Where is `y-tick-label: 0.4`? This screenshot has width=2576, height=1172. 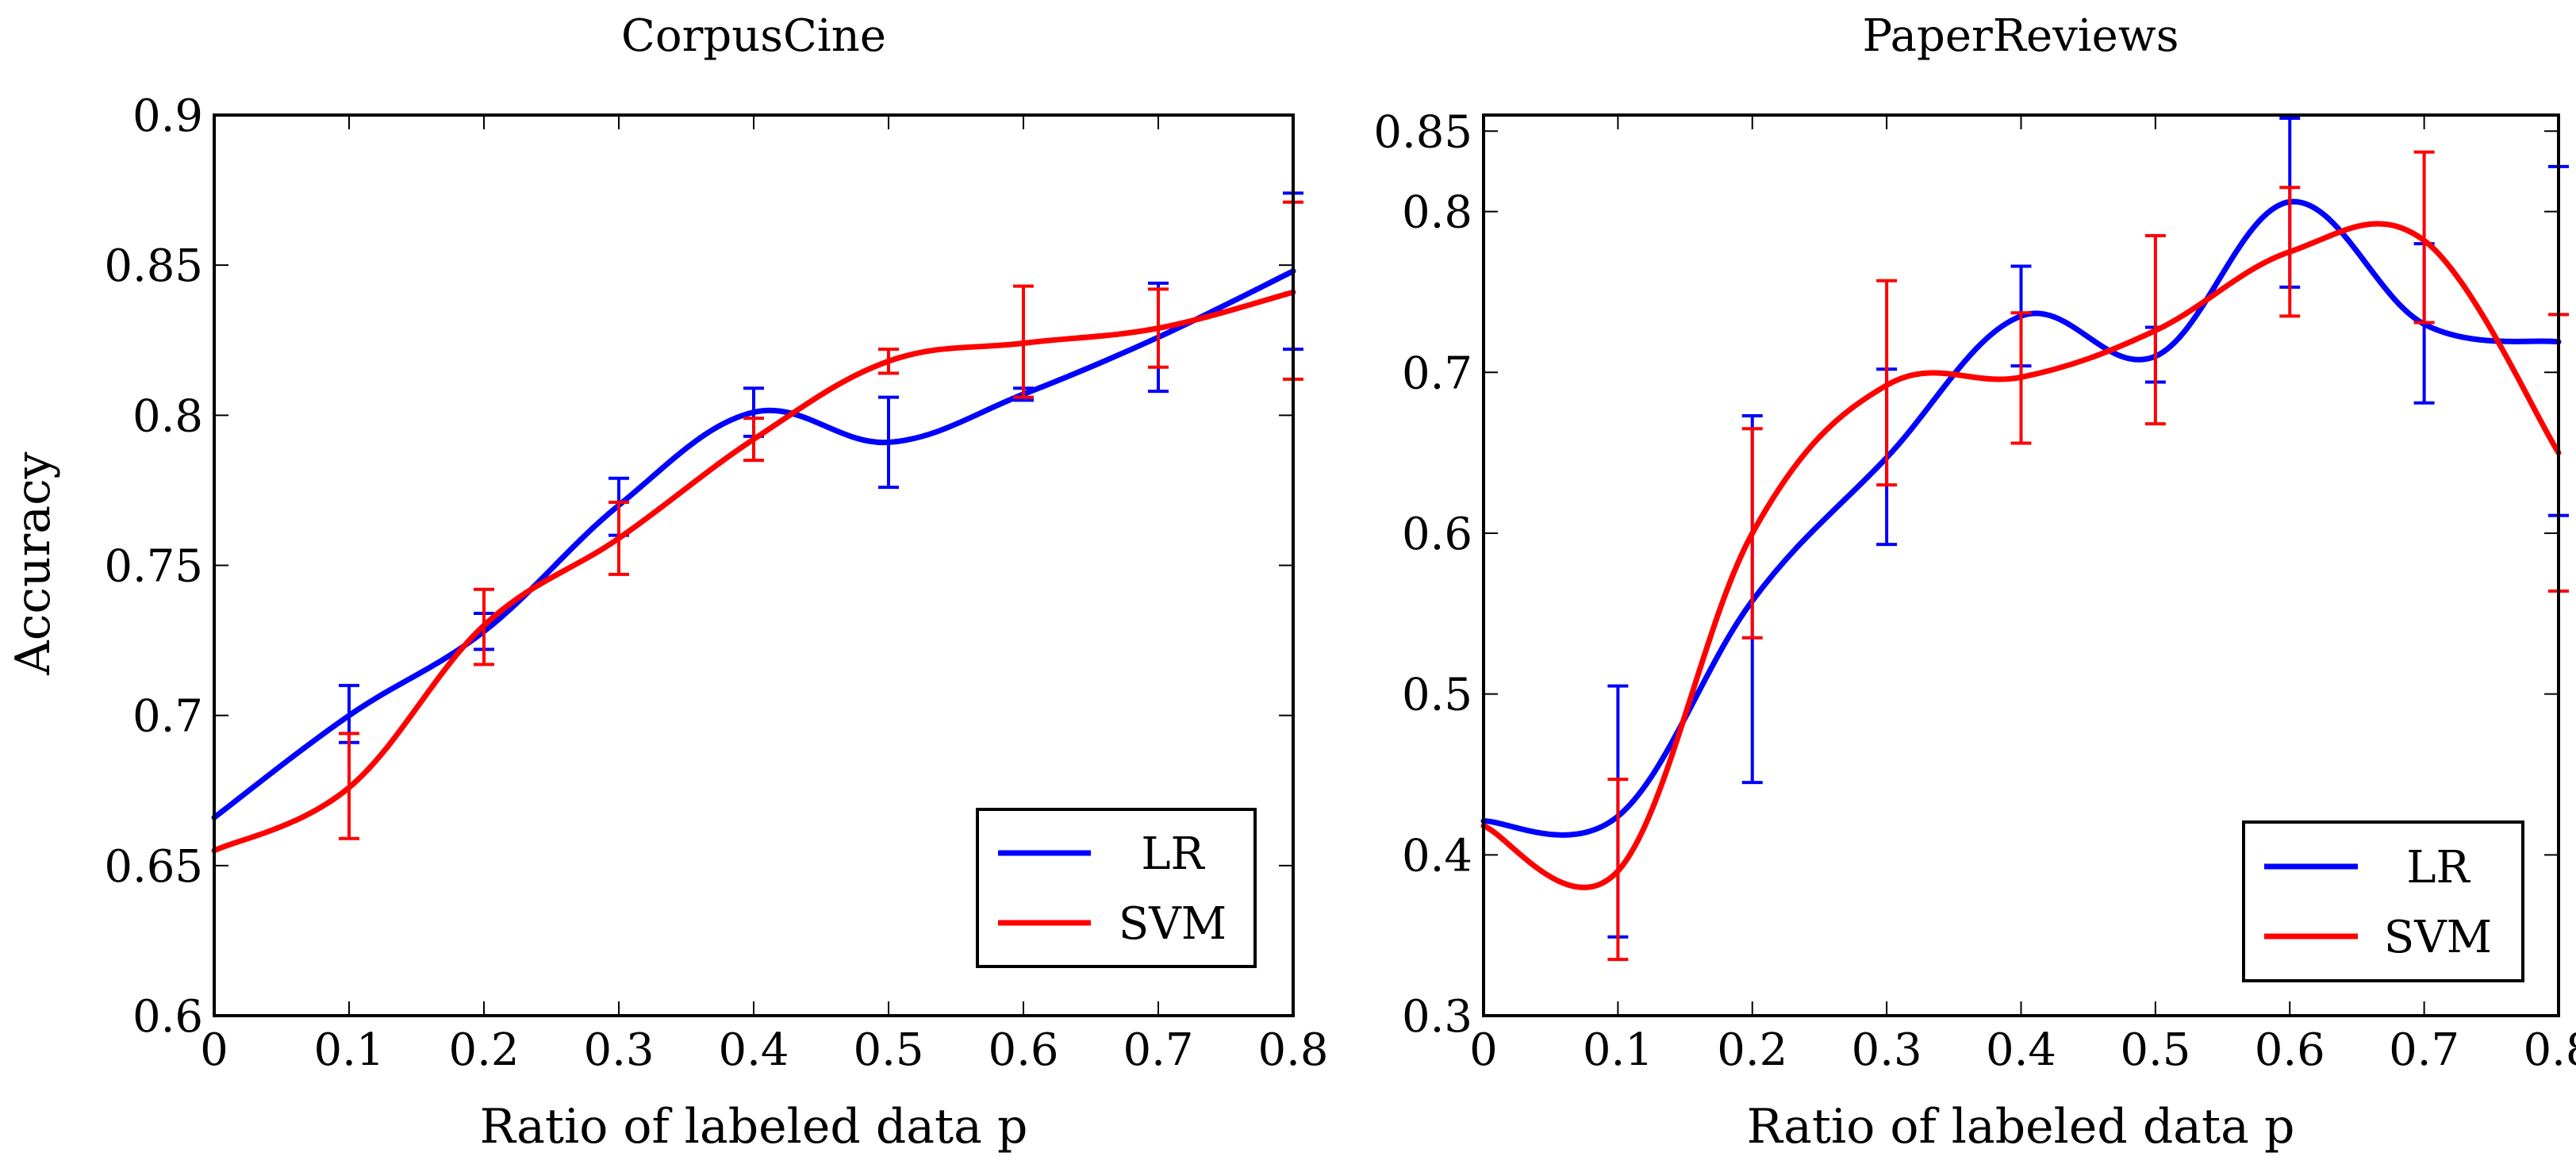
y-tick-label: 0.4 is located at coordinates (1437, 856).